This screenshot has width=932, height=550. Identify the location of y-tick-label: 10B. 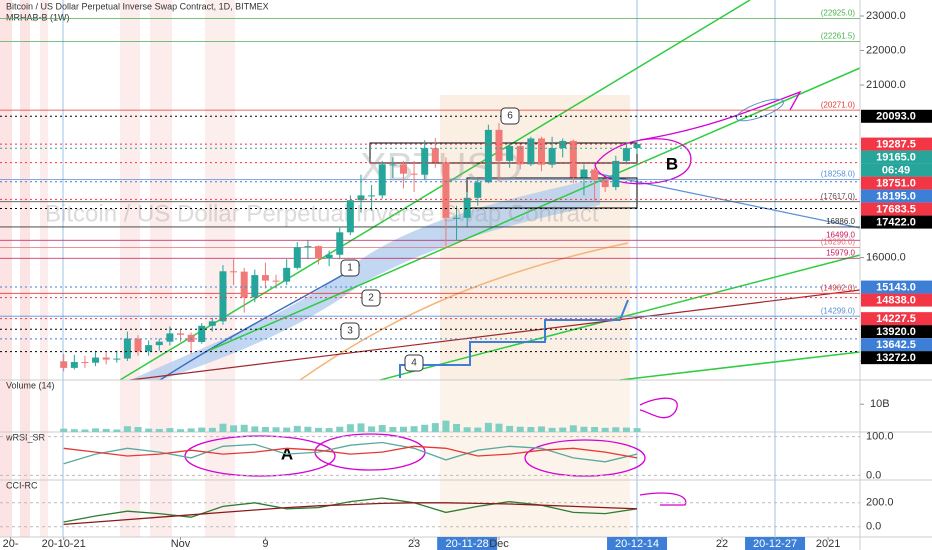
(880, 404).